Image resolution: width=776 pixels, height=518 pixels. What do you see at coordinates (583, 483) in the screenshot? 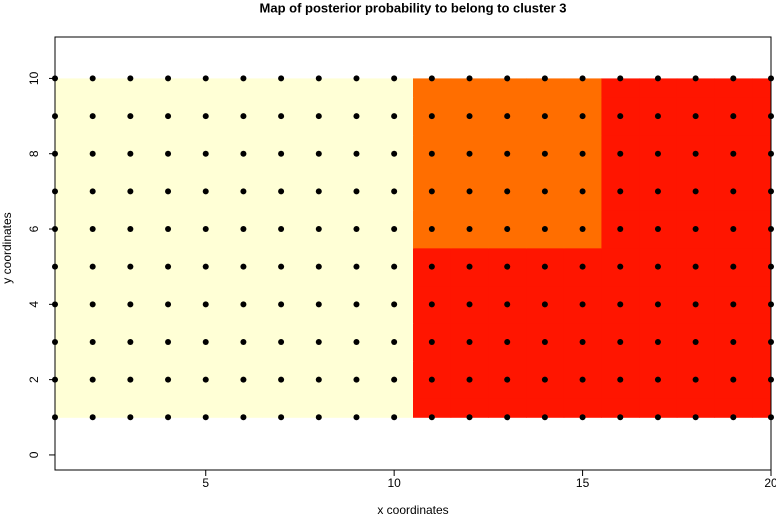
I see `x-tick-label: 15` at bounding box center [583, 483].